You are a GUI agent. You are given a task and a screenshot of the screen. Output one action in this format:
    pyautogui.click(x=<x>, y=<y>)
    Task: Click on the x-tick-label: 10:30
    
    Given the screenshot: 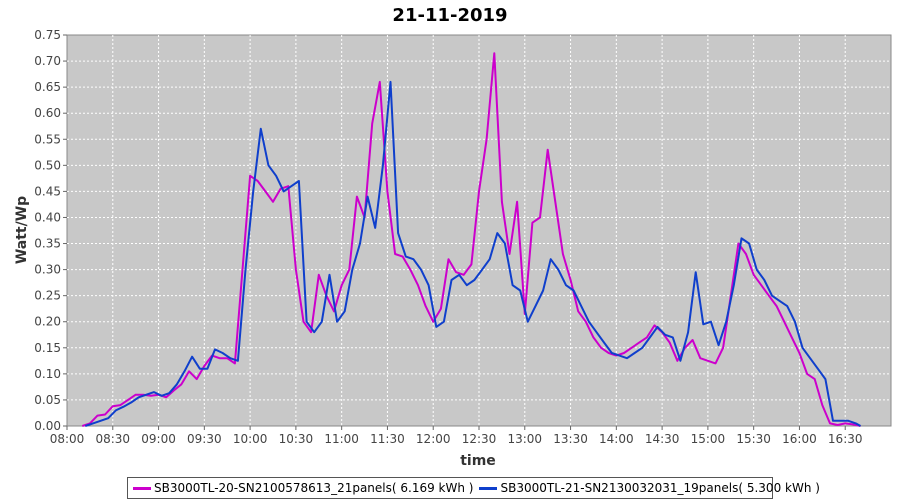 What is the action you would take?
    pyautogui.click(x=296, y=439)
    